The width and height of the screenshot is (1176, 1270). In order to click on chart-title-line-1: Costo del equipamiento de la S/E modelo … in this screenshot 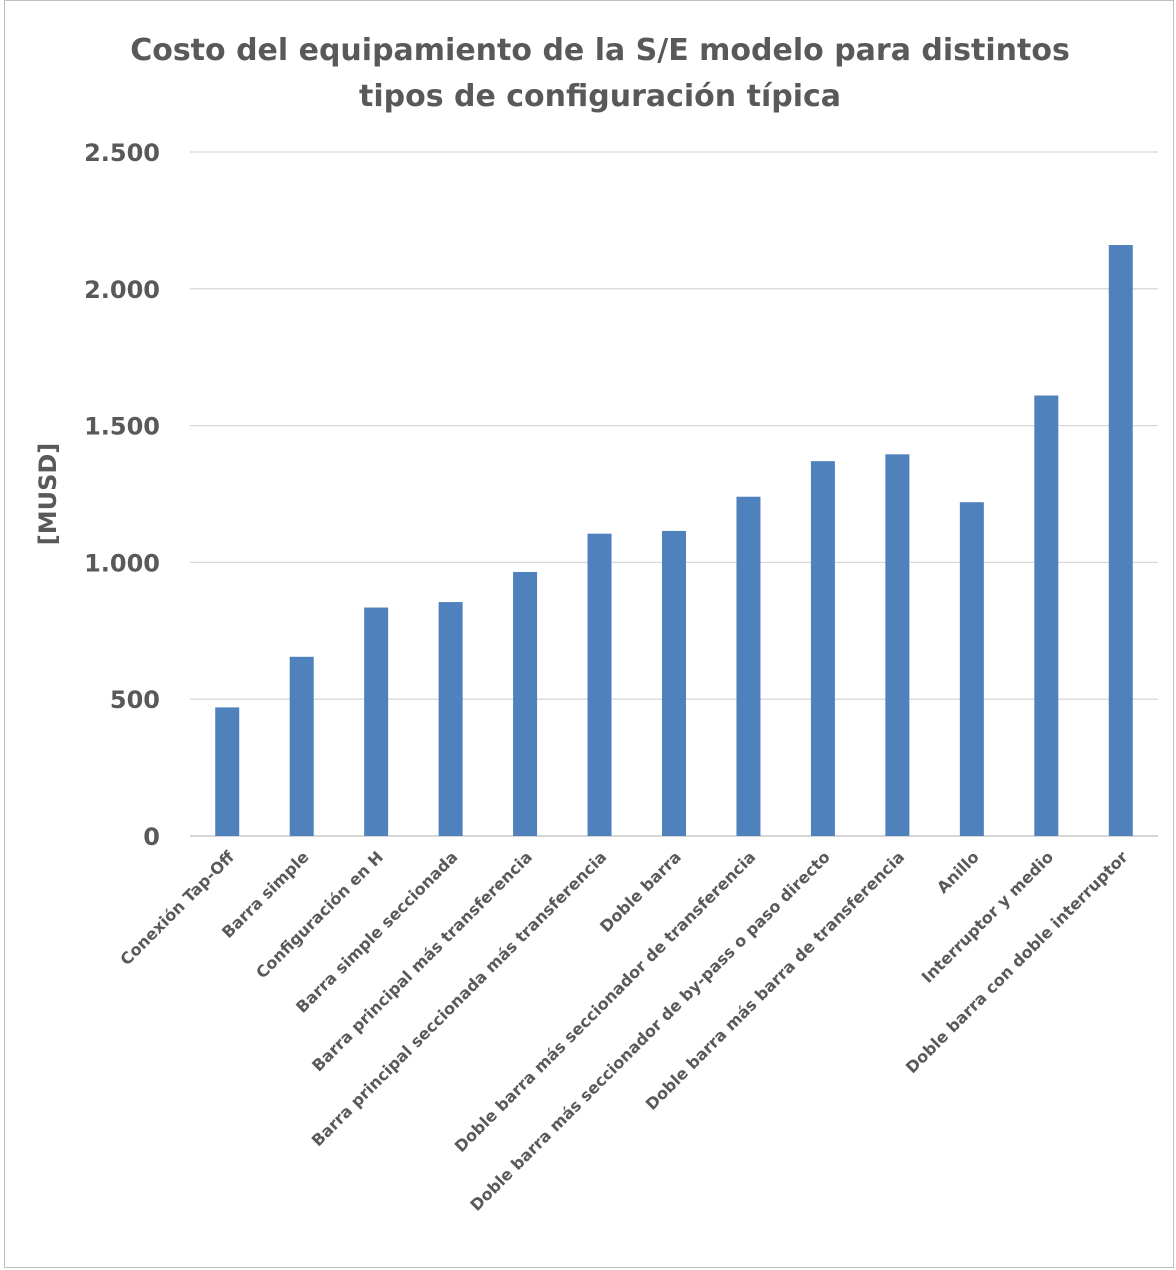, I will do `click(600, 50)`.